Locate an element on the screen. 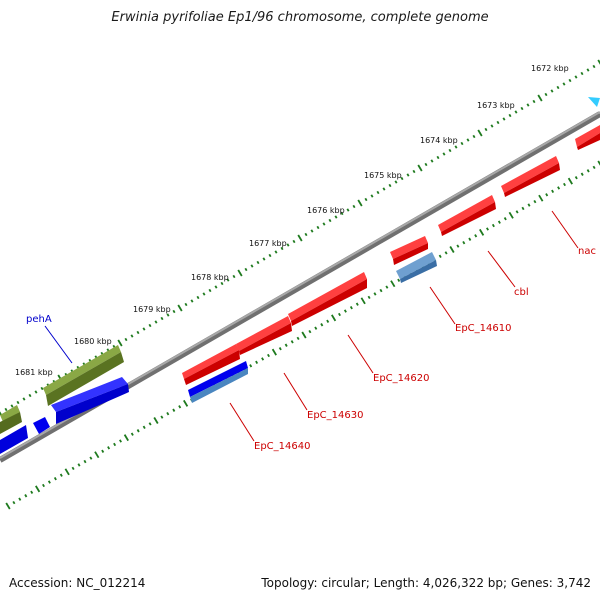 This screenshot has width=600, height=600. leader-cbl is located at coordinates (501, 269).